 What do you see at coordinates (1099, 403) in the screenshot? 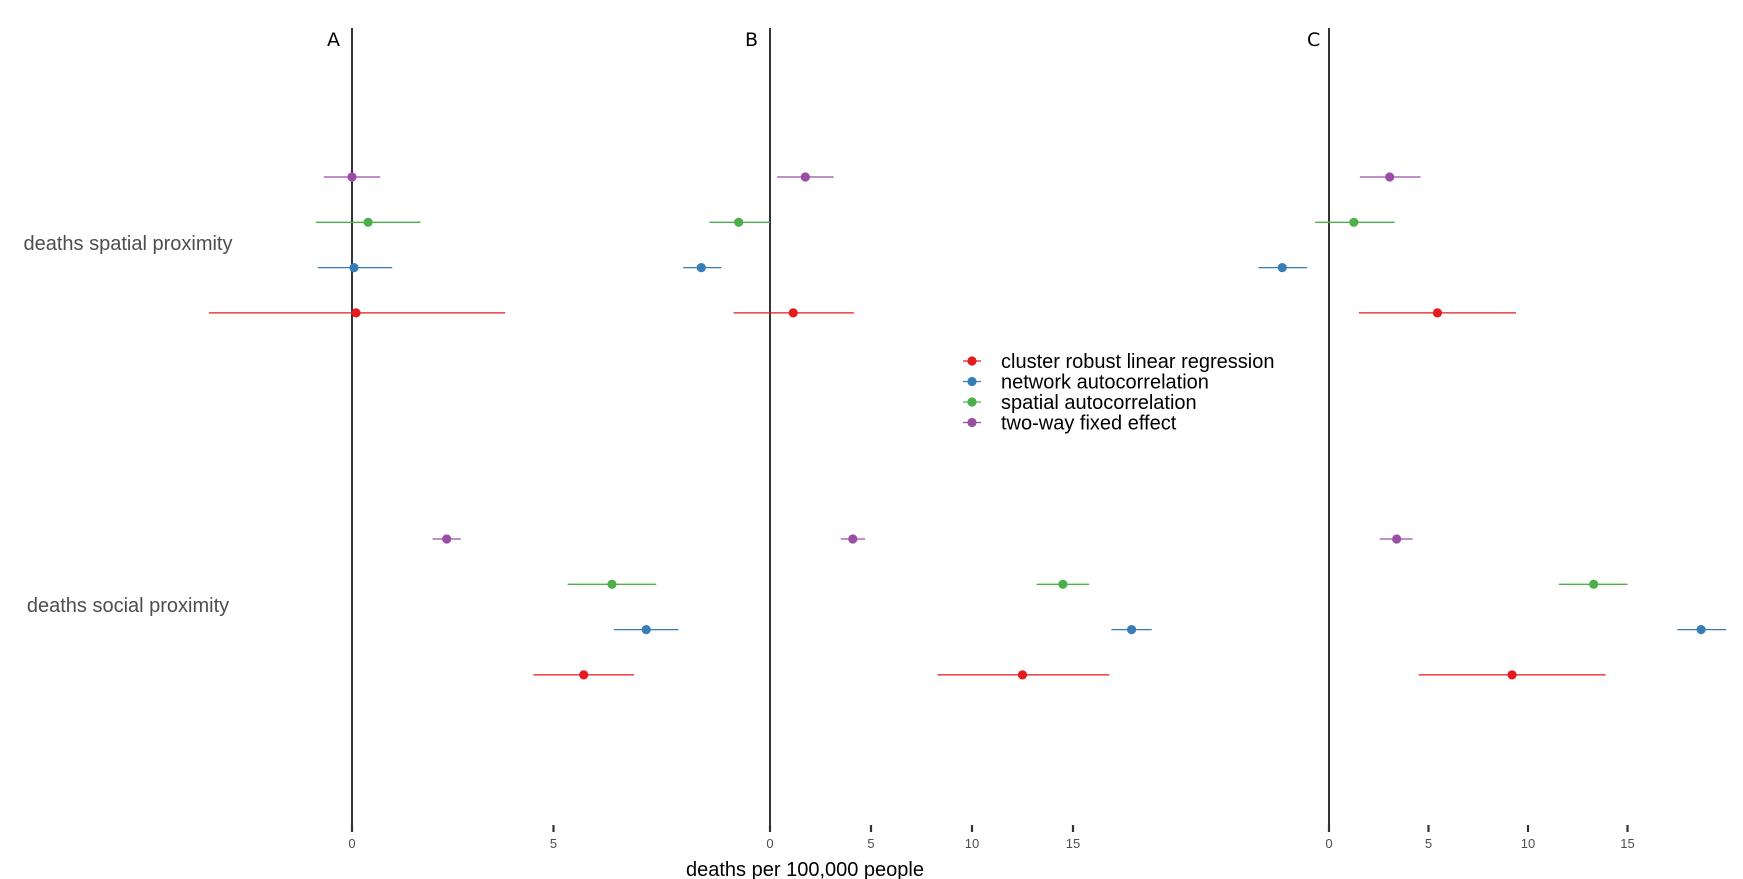
I see `legend-label: spatial autocorrelation` at bounding box center [1099, 403].